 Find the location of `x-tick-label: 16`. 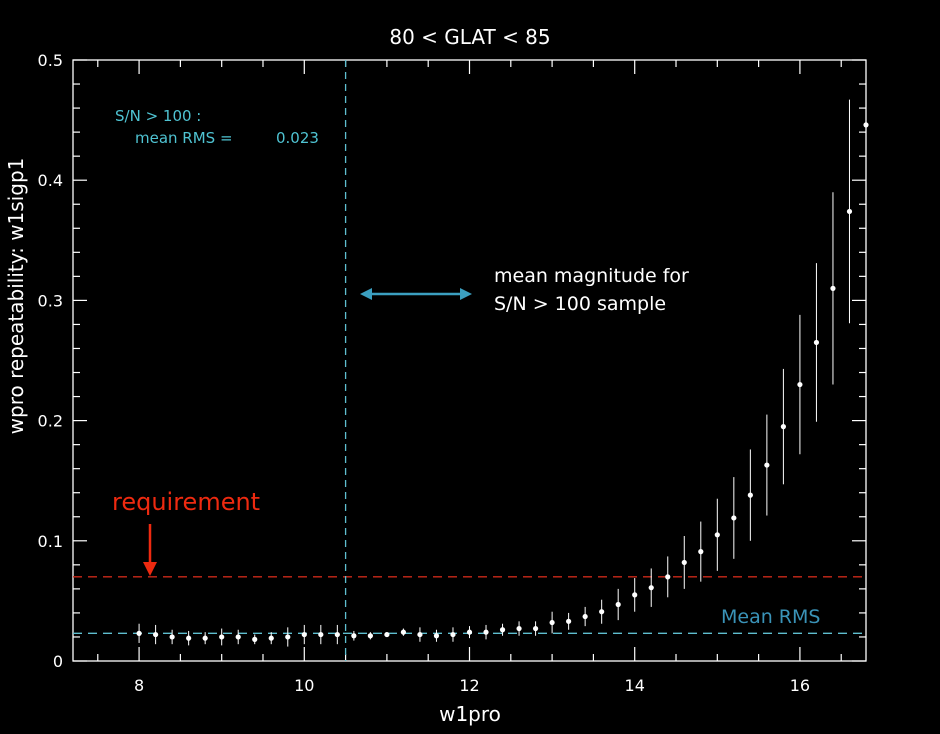

x-tick-label: 16 is located at coordinates (800, 685).